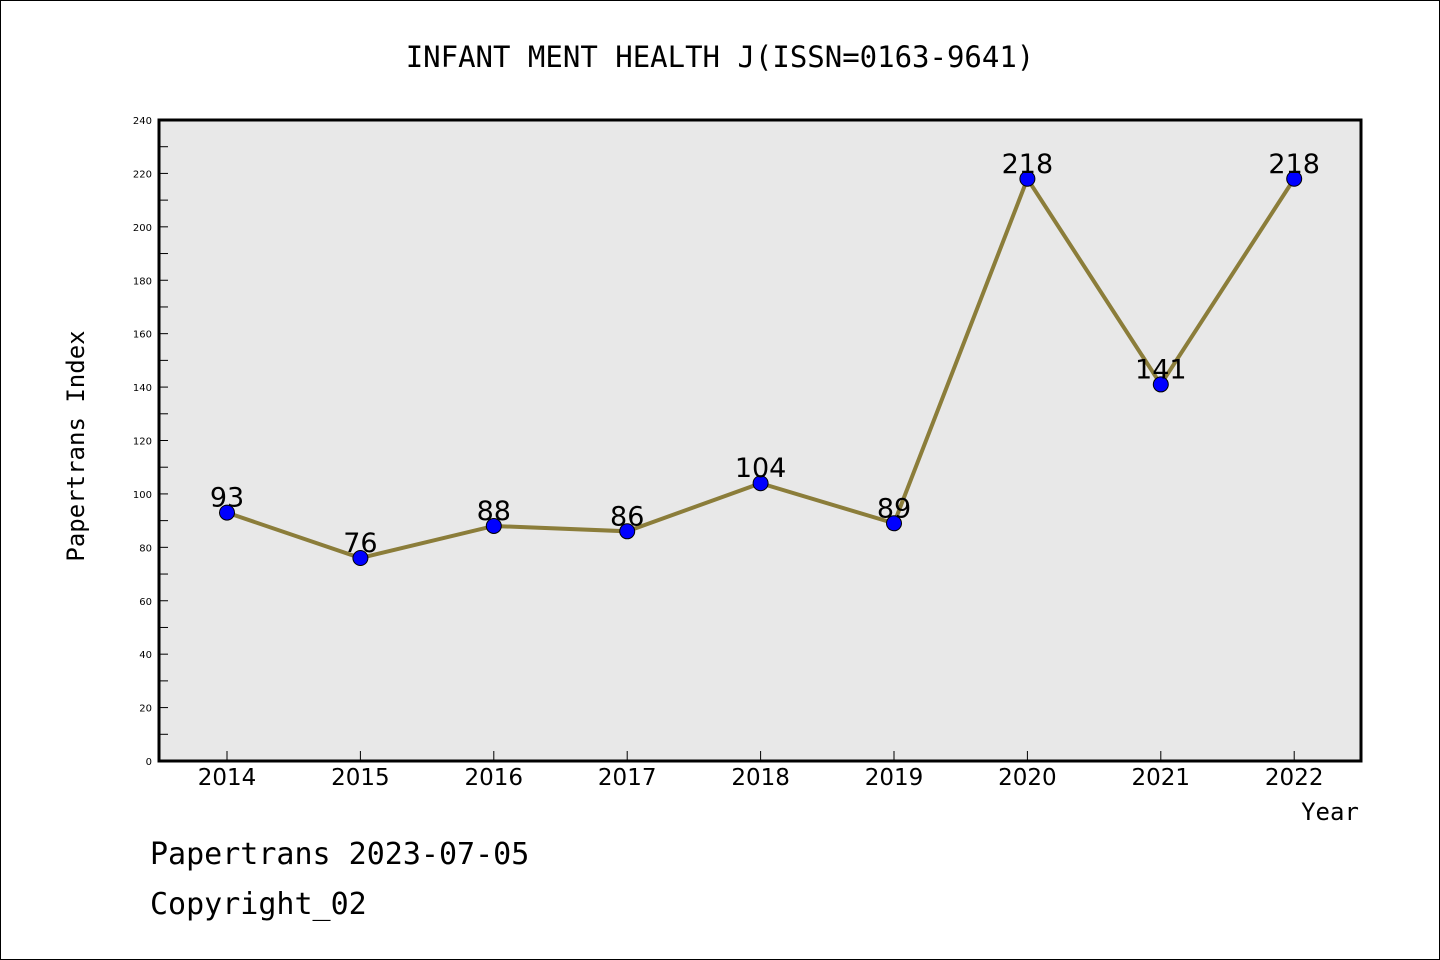  What do you see at coordinates (1161, 369) in the screenshot?
I see `data-label: 141` at bounding box center [1161, 369].